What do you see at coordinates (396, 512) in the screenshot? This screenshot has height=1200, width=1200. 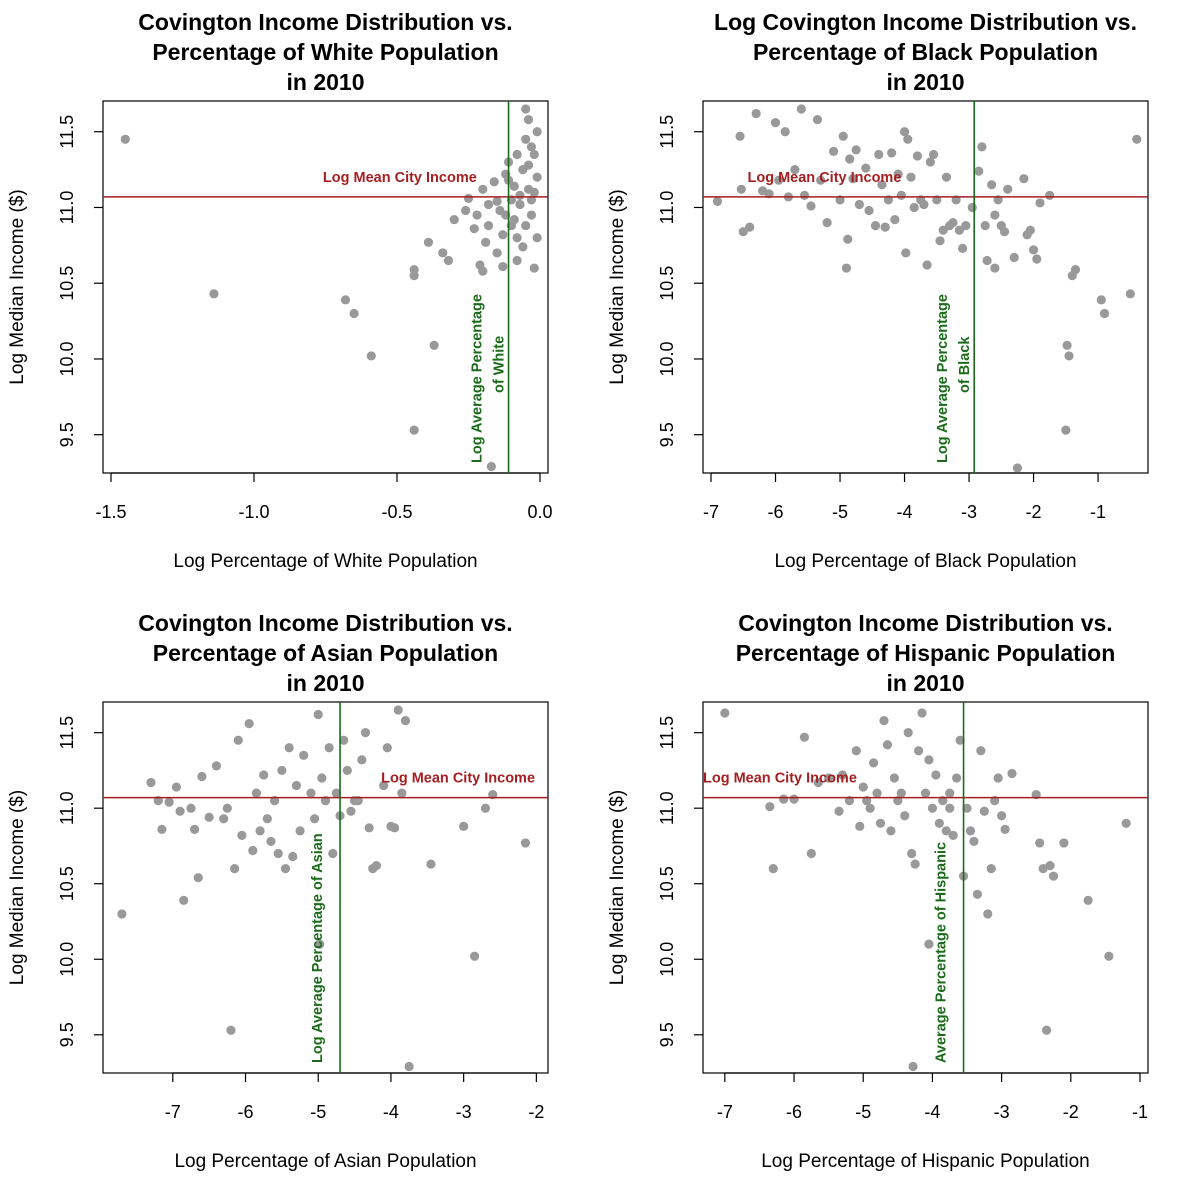 I see `x-tick-label: -0.5` at bounding box center [396, 512].